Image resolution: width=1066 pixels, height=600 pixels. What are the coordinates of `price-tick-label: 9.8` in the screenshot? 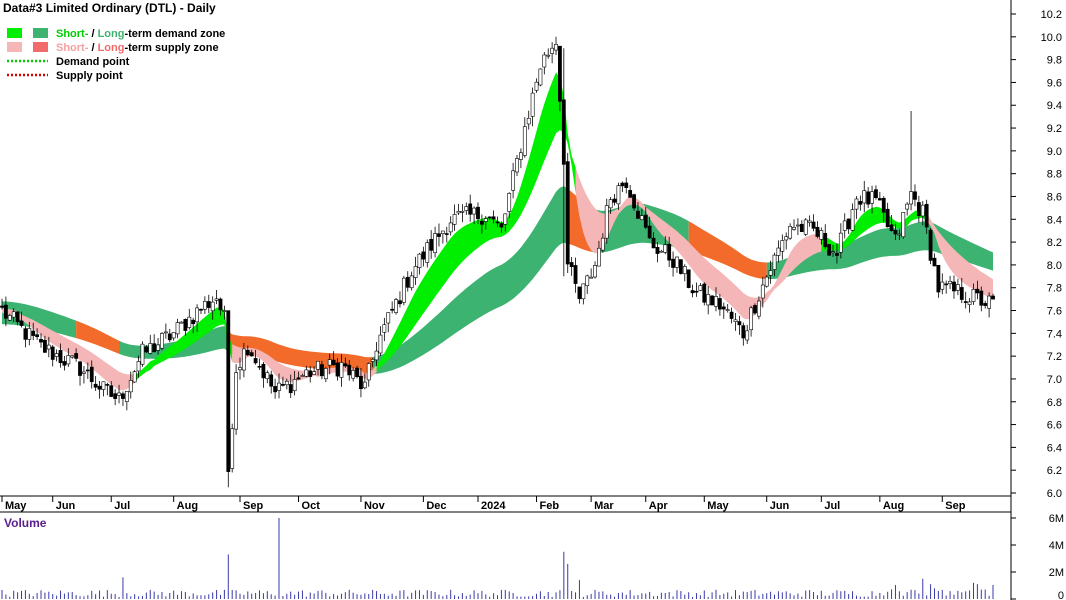 It's located at (1054, 61).